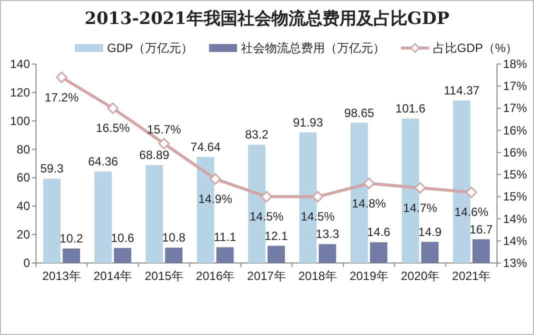 This screenshot has height=335, width=534. Describe the element at coordinates (471, 276) in the screenshot. I see `x-tick-label: 2021年` at that location.